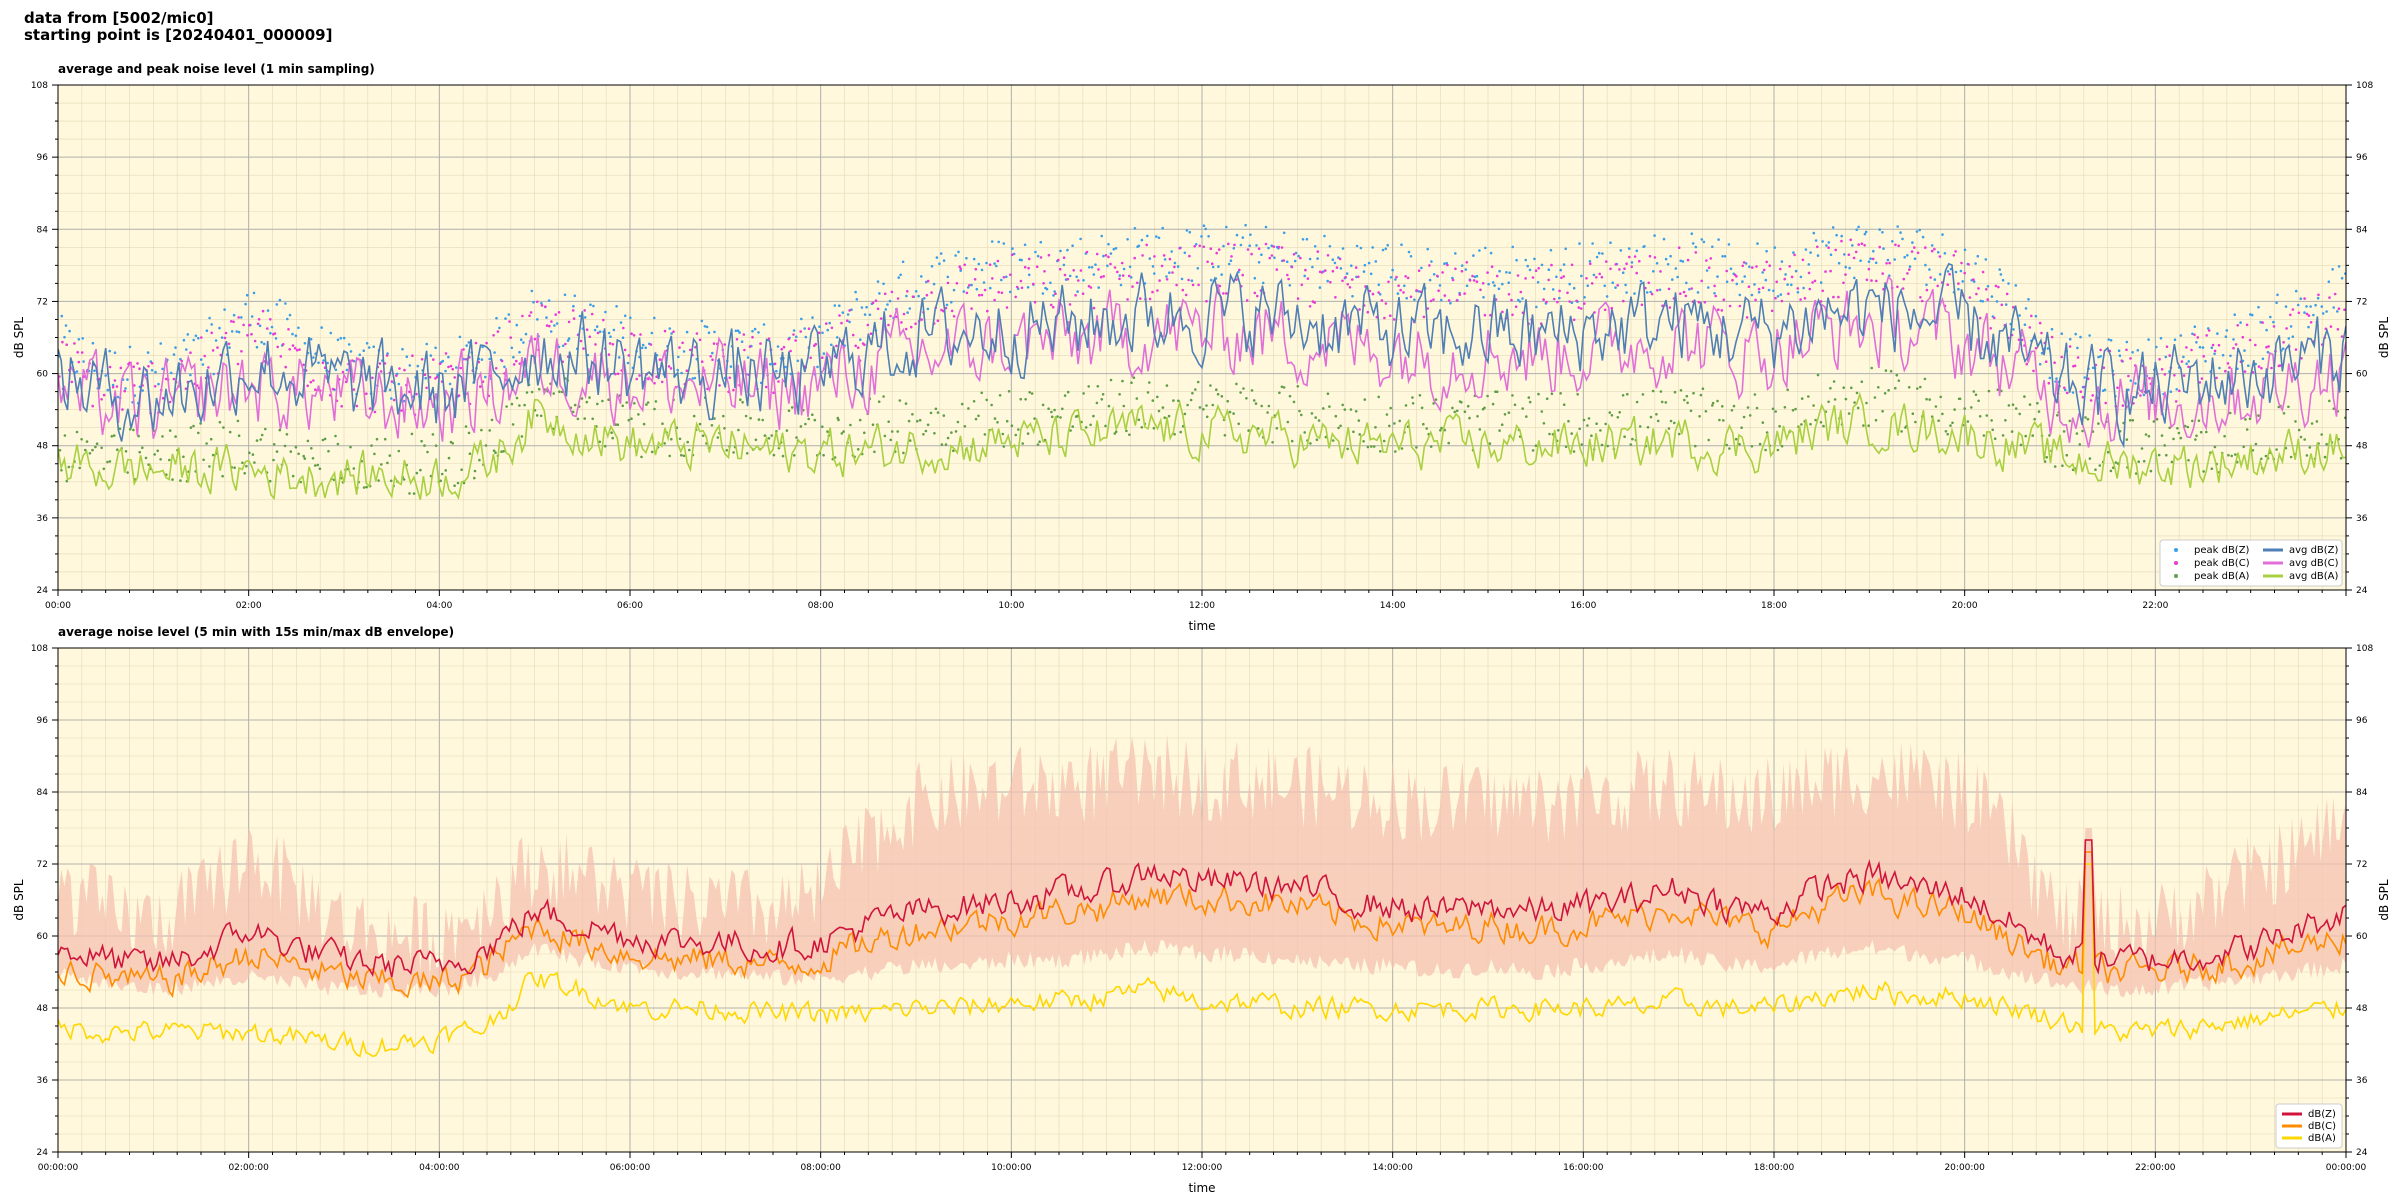  What do you see at coordinates (2384, 338) in the screenshot?
I see `y-axis-label-right: dB SPL` at bounding box center [2384, 338].